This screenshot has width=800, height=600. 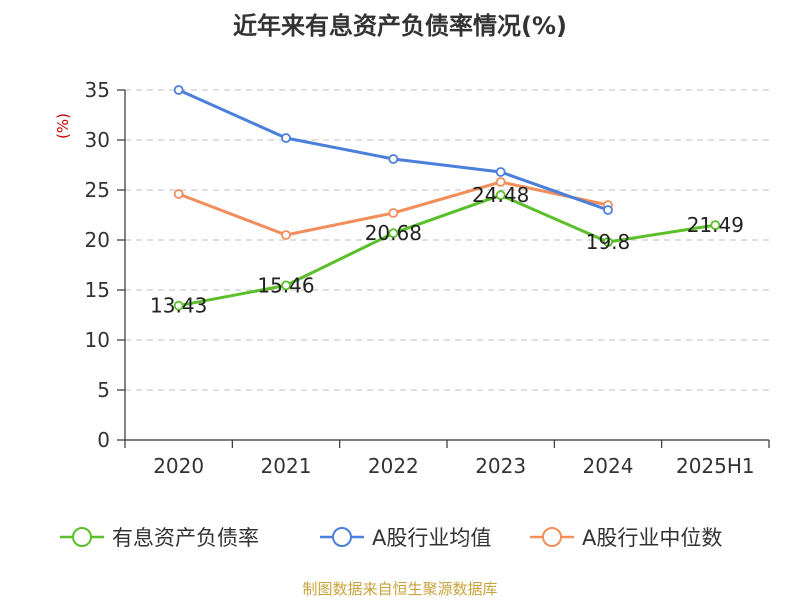 What do you see at coordinates (608, 466) in the screenshot?
I see `x-tick-label: 2024` at bounding box center [608, 466].